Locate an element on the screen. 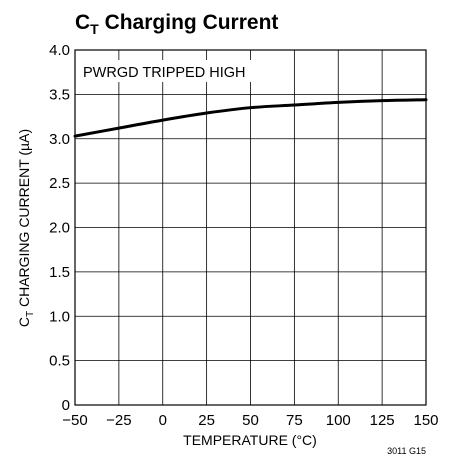  y-tick-label: 3.5 is located at coordinates (59, 94).